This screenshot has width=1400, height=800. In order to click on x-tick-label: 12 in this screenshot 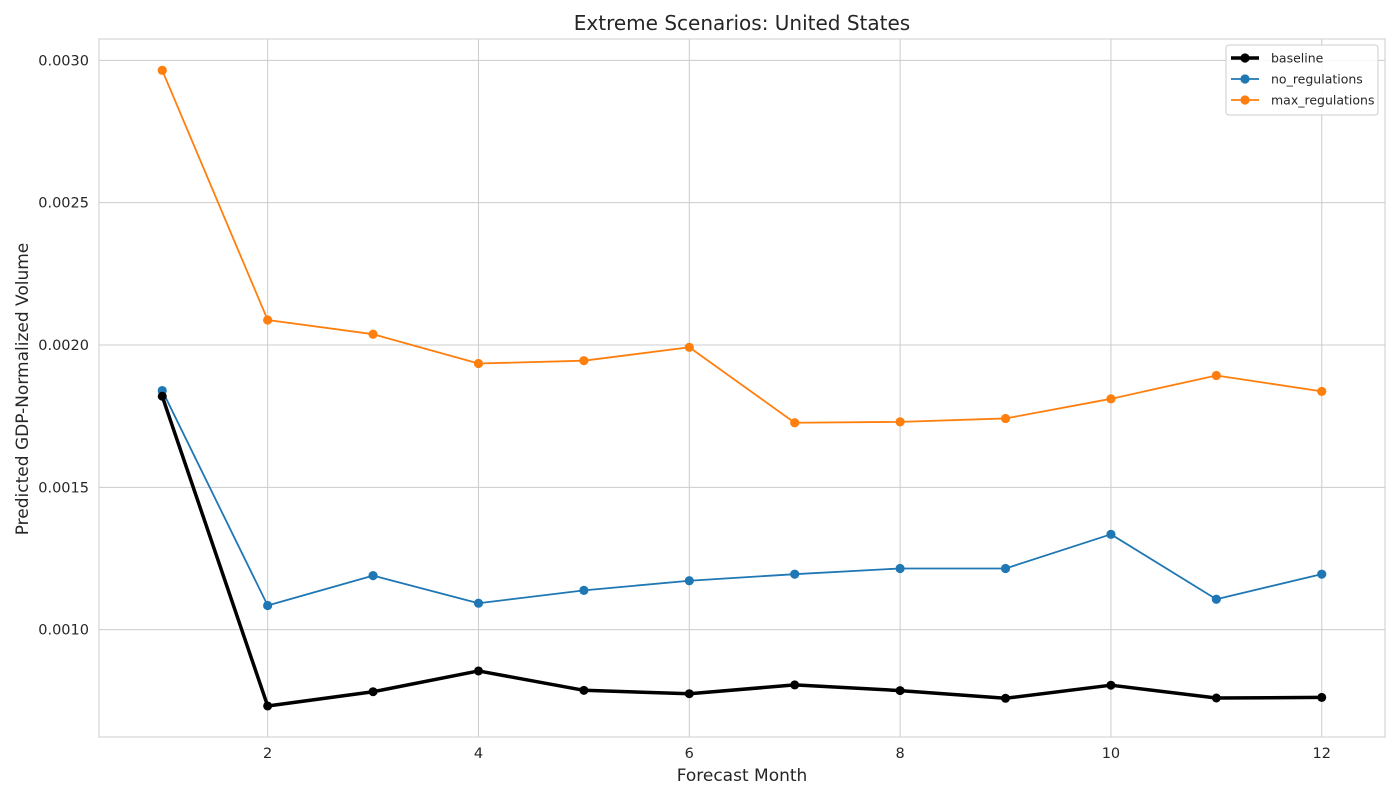, I will do `click(1322, 754)`.